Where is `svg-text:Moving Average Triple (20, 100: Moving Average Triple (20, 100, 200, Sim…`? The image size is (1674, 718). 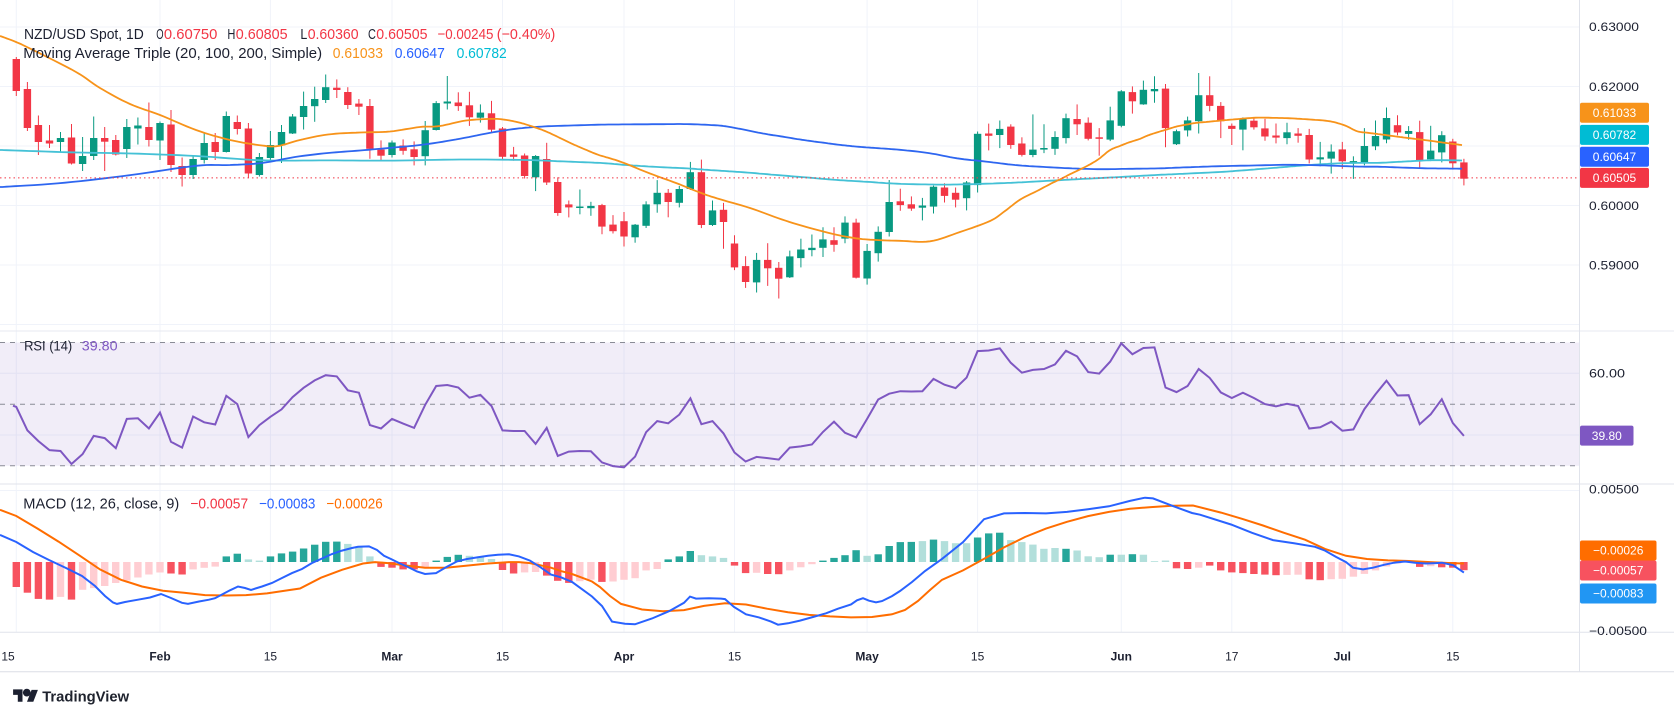 svg-text:Moving Average Triple (20, 100: Moving Average Triple (20, 100, 200, Sim… is located at coordinates (172, 53).